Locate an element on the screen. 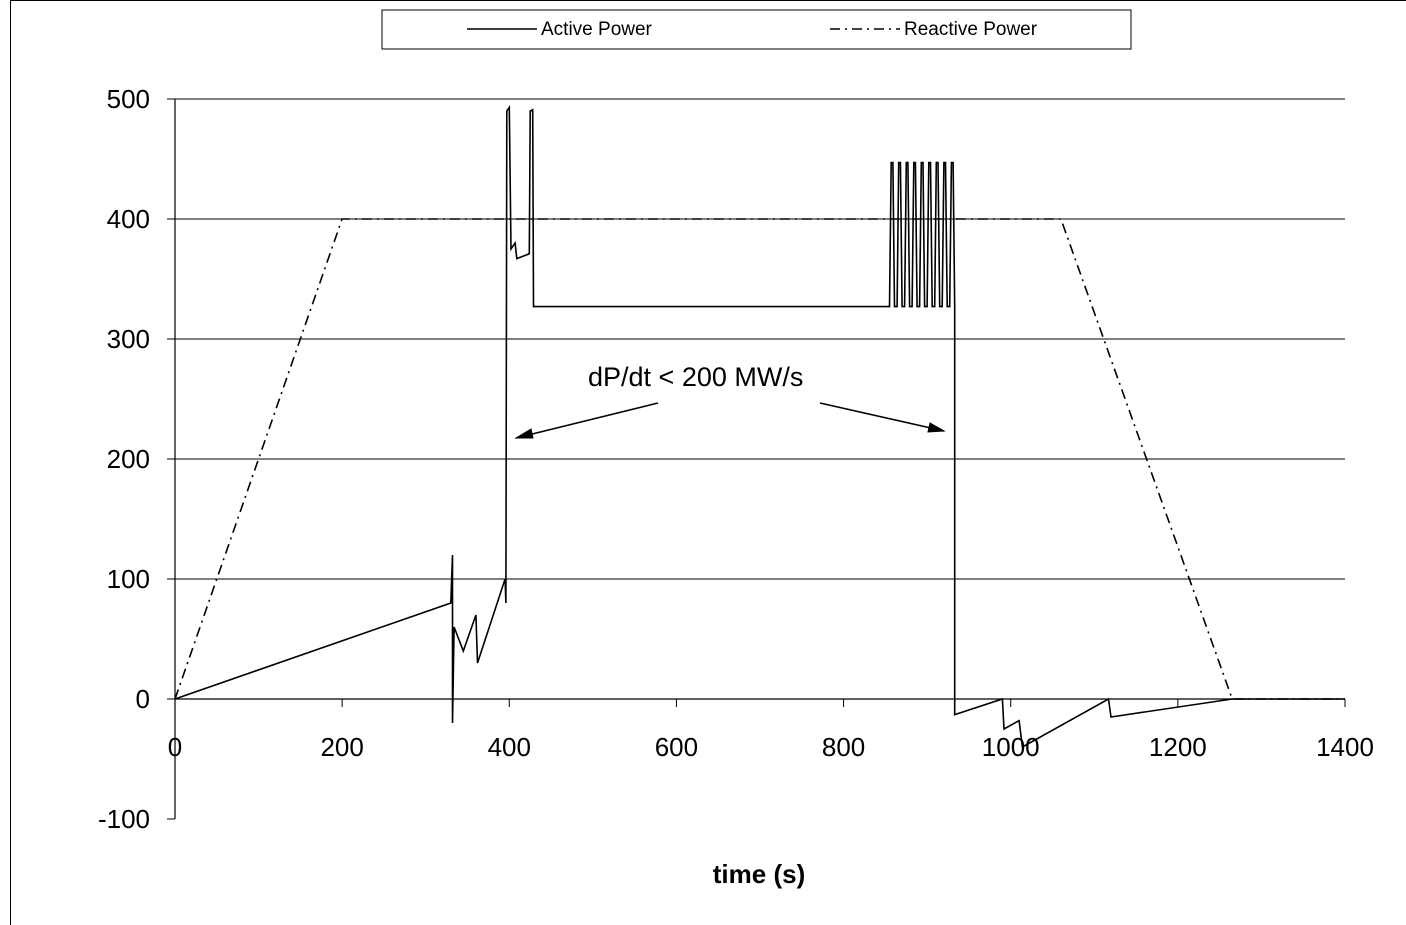 Image resolution: width=1406 pixels, height=925 pixels. legend: Active Power Reactive Power is located at coordinates (756, 29).